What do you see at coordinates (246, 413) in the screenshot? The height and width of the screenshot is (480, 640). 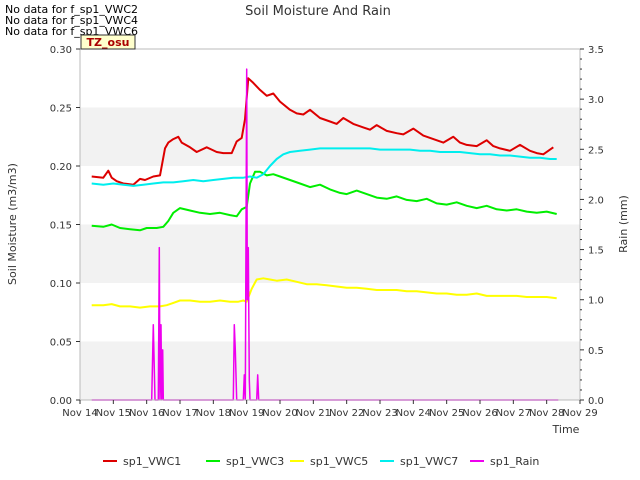 I see `x-tick-label: Nov 19` at bounding box center [246, 413].